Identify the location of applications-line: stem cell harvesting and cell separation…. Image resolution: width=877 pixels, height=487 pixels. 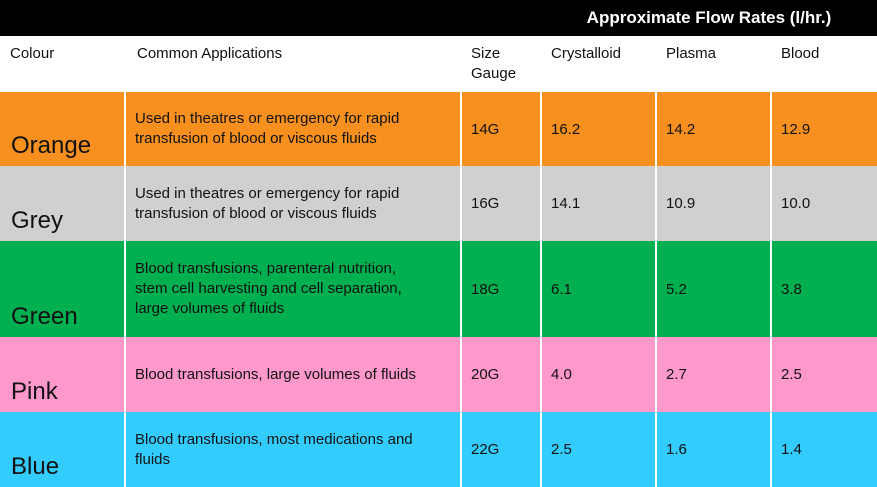
(268, 288).